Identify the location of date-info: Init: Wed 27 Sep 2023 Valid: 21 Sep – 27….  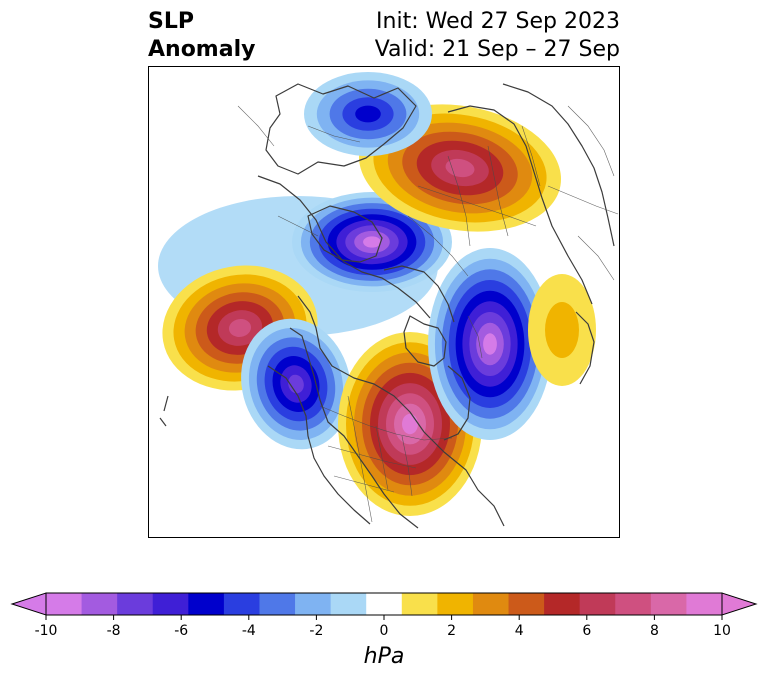
(497, 36).